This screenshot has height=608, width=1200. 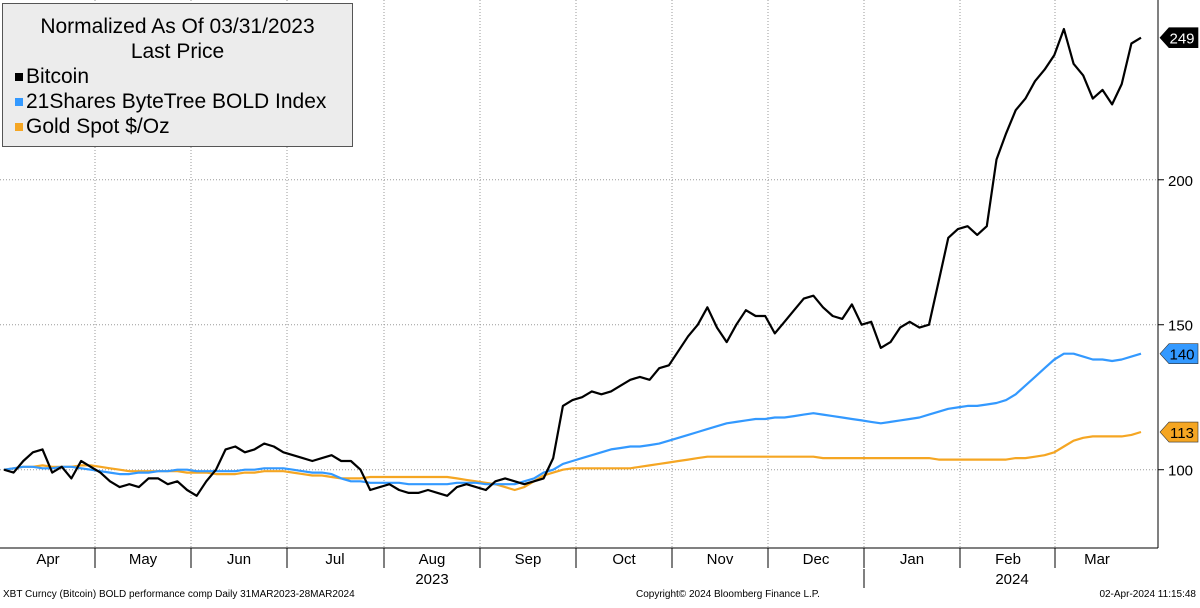 I want to click on last-value-label: 249, so click(x=1181, y=39).